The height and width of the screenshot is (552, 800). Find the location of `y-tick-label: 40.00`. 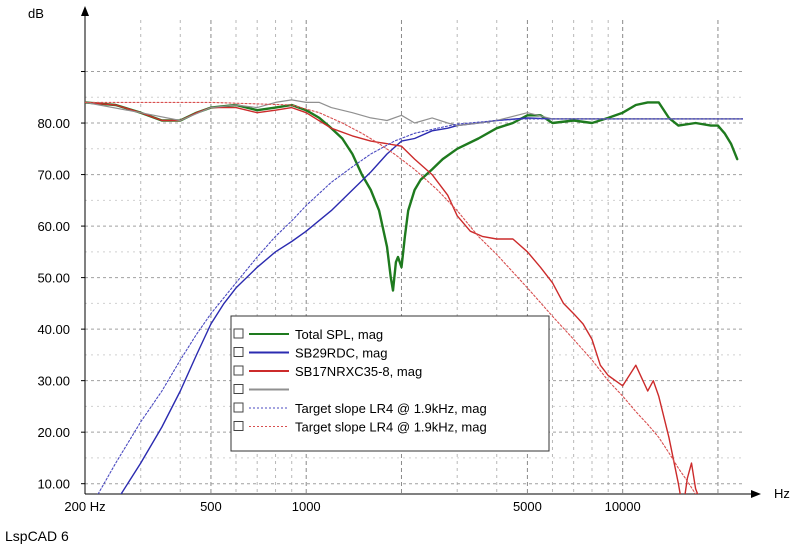

y-tick-label: 40.00 is located at coordinates (53, 329).